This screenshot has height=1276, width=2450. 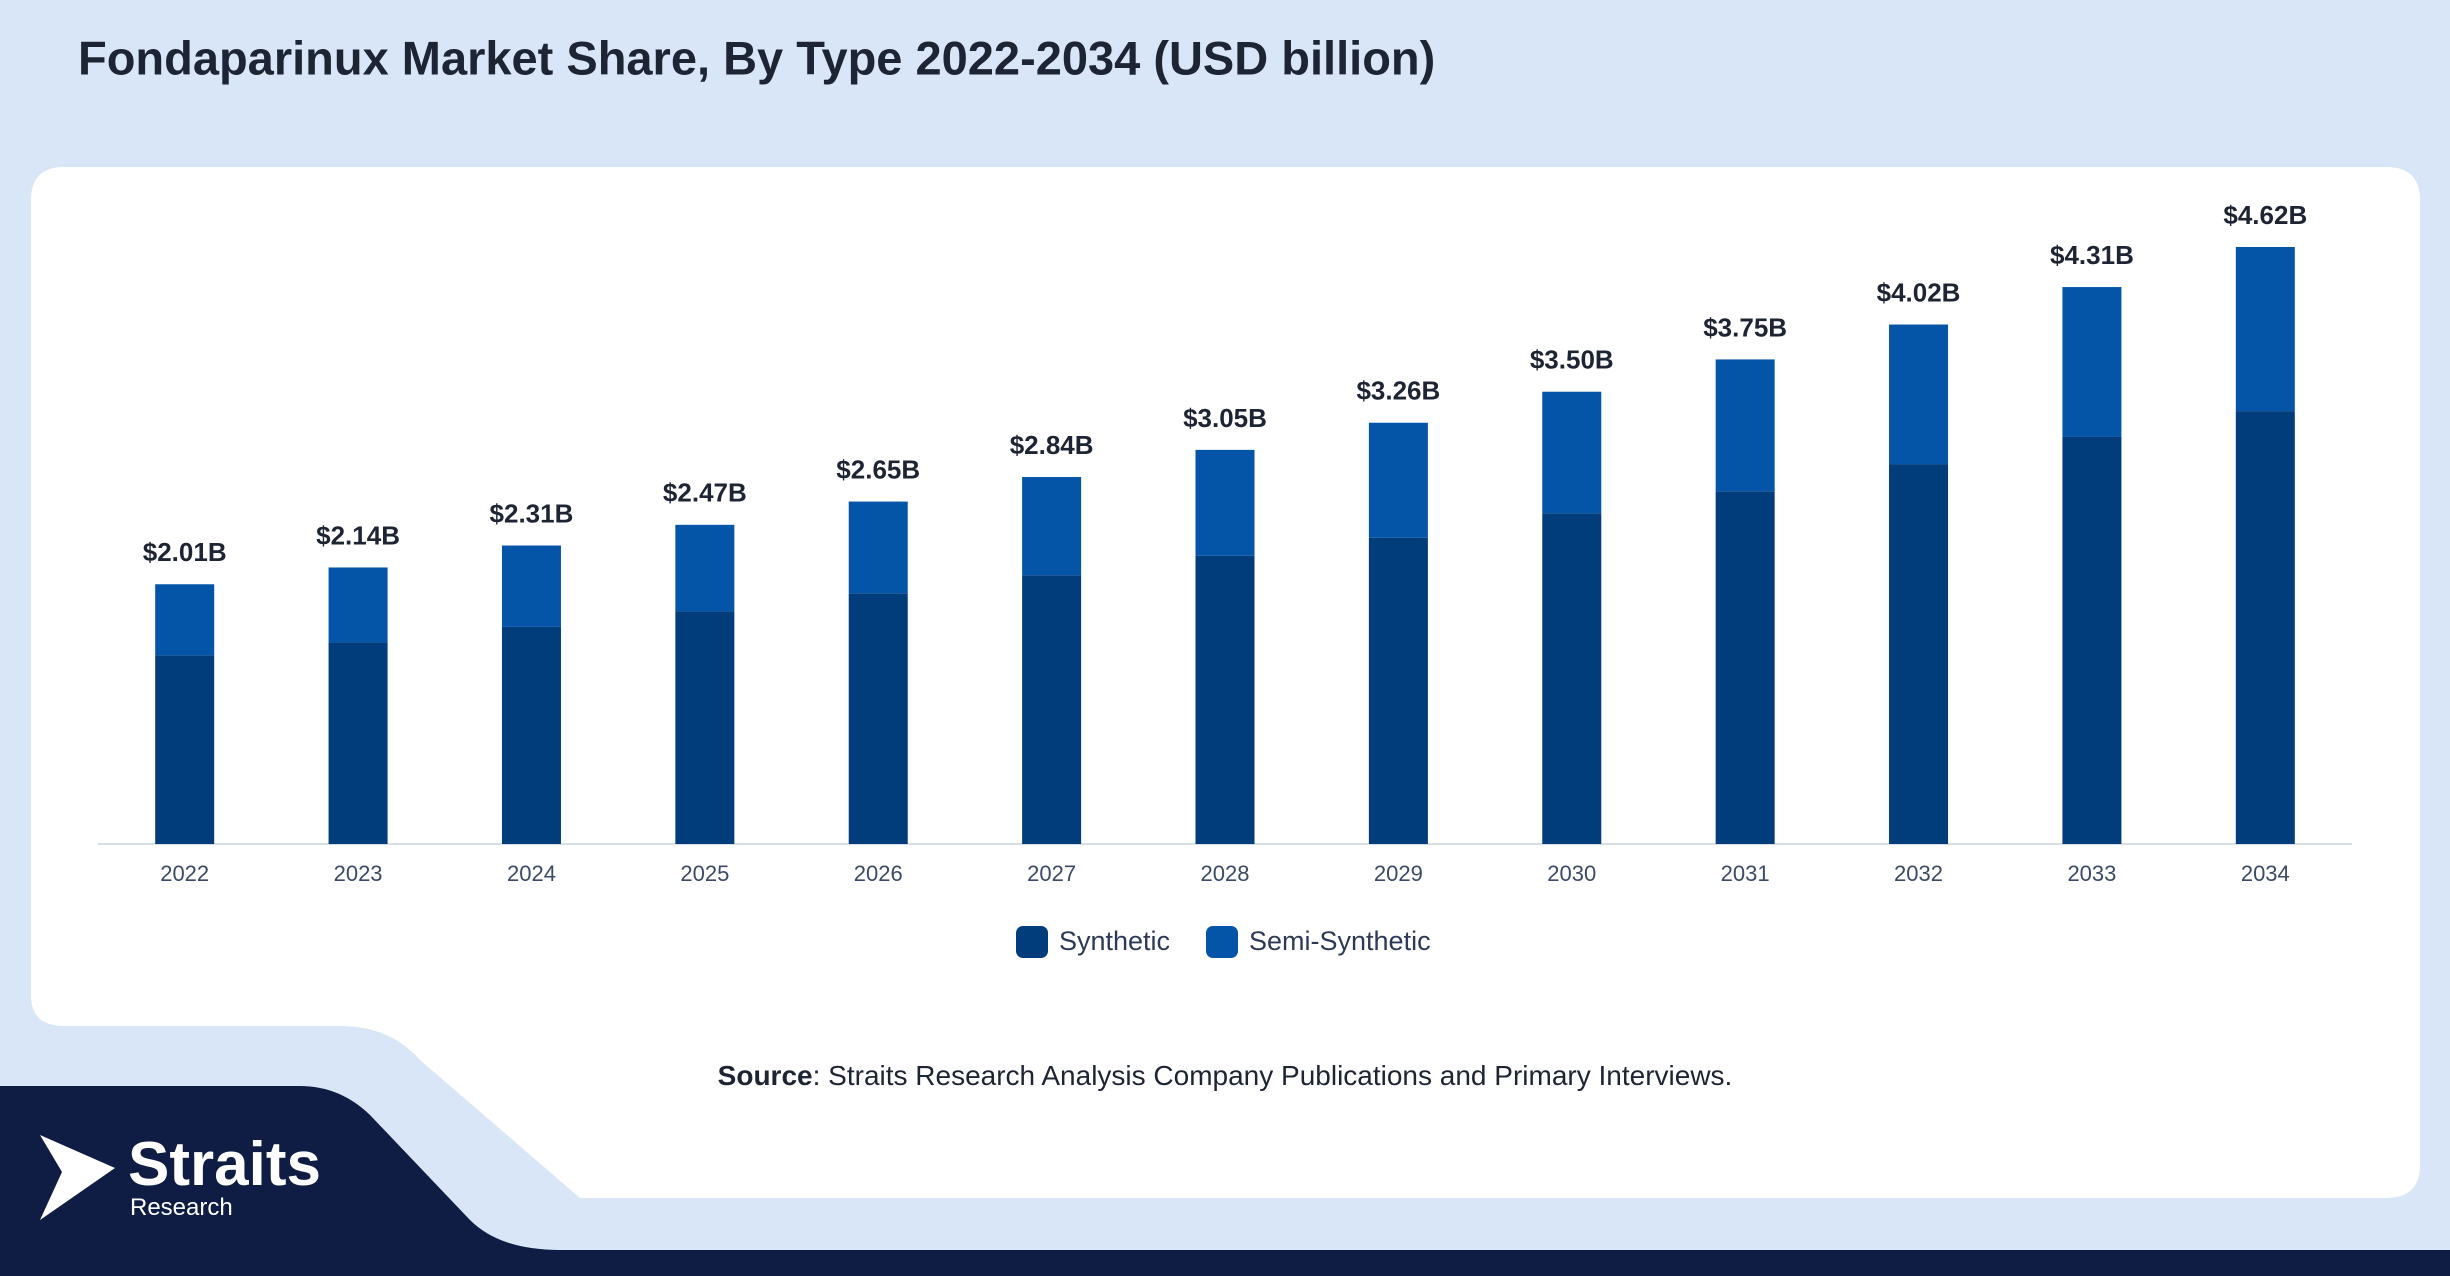 What do you see at coordinates (181, 1207) in the screenshot?
I see `logo-sub: Research` at bounding box center [181, 1207].